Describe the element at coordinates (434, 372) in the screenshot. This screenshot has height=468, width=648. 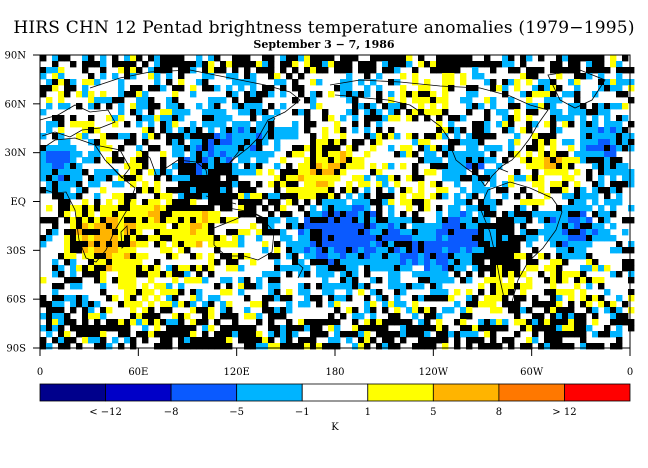
I see `longitude-label: 120W` at that location.